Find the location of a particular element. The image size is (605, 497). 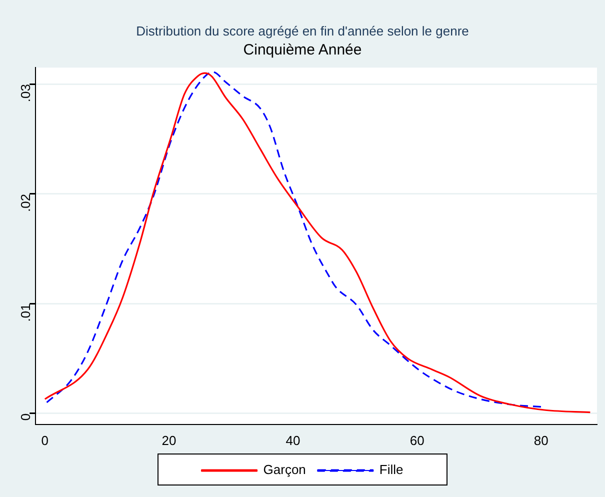

y-tick-label: .03 is located at coordinates (26, 93).